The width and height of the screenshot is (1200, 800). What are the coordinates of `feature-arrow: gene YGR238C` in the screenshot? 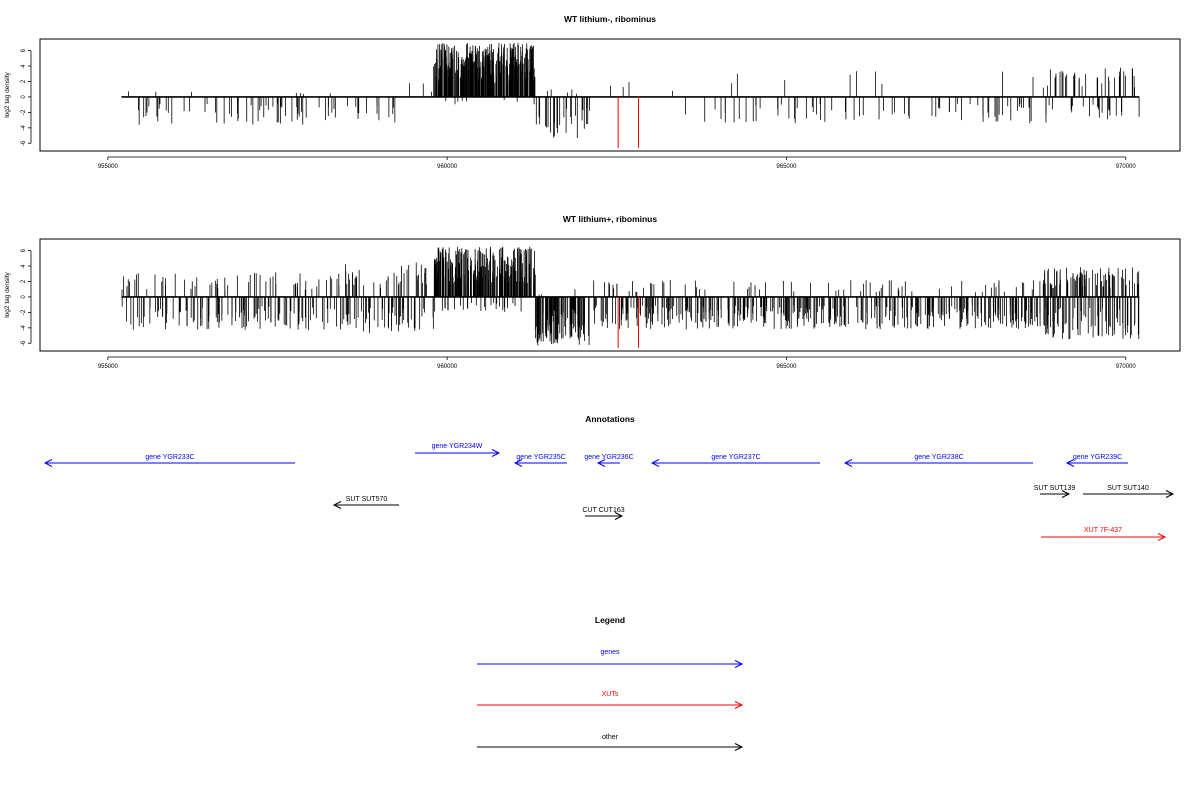 It's located at (938, 460).